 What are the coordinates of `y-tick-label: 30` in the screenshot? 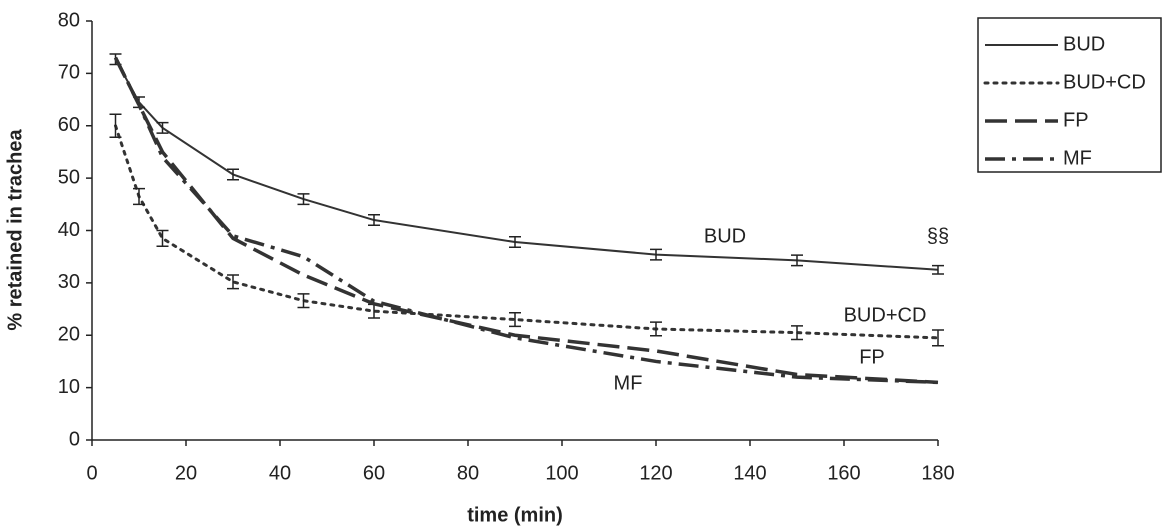 It's located at (69, 282).